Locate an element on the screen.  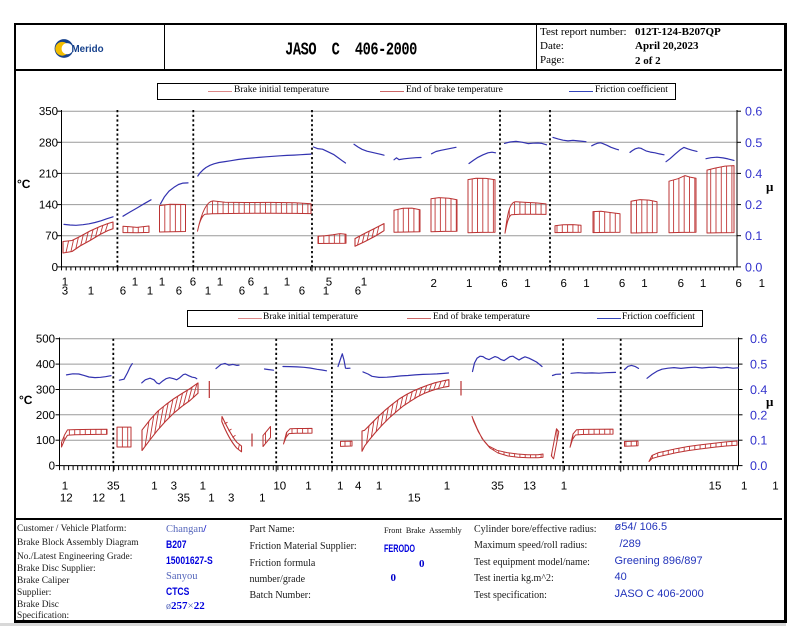
svg-text: 280 is located at coordinates (48, 143).